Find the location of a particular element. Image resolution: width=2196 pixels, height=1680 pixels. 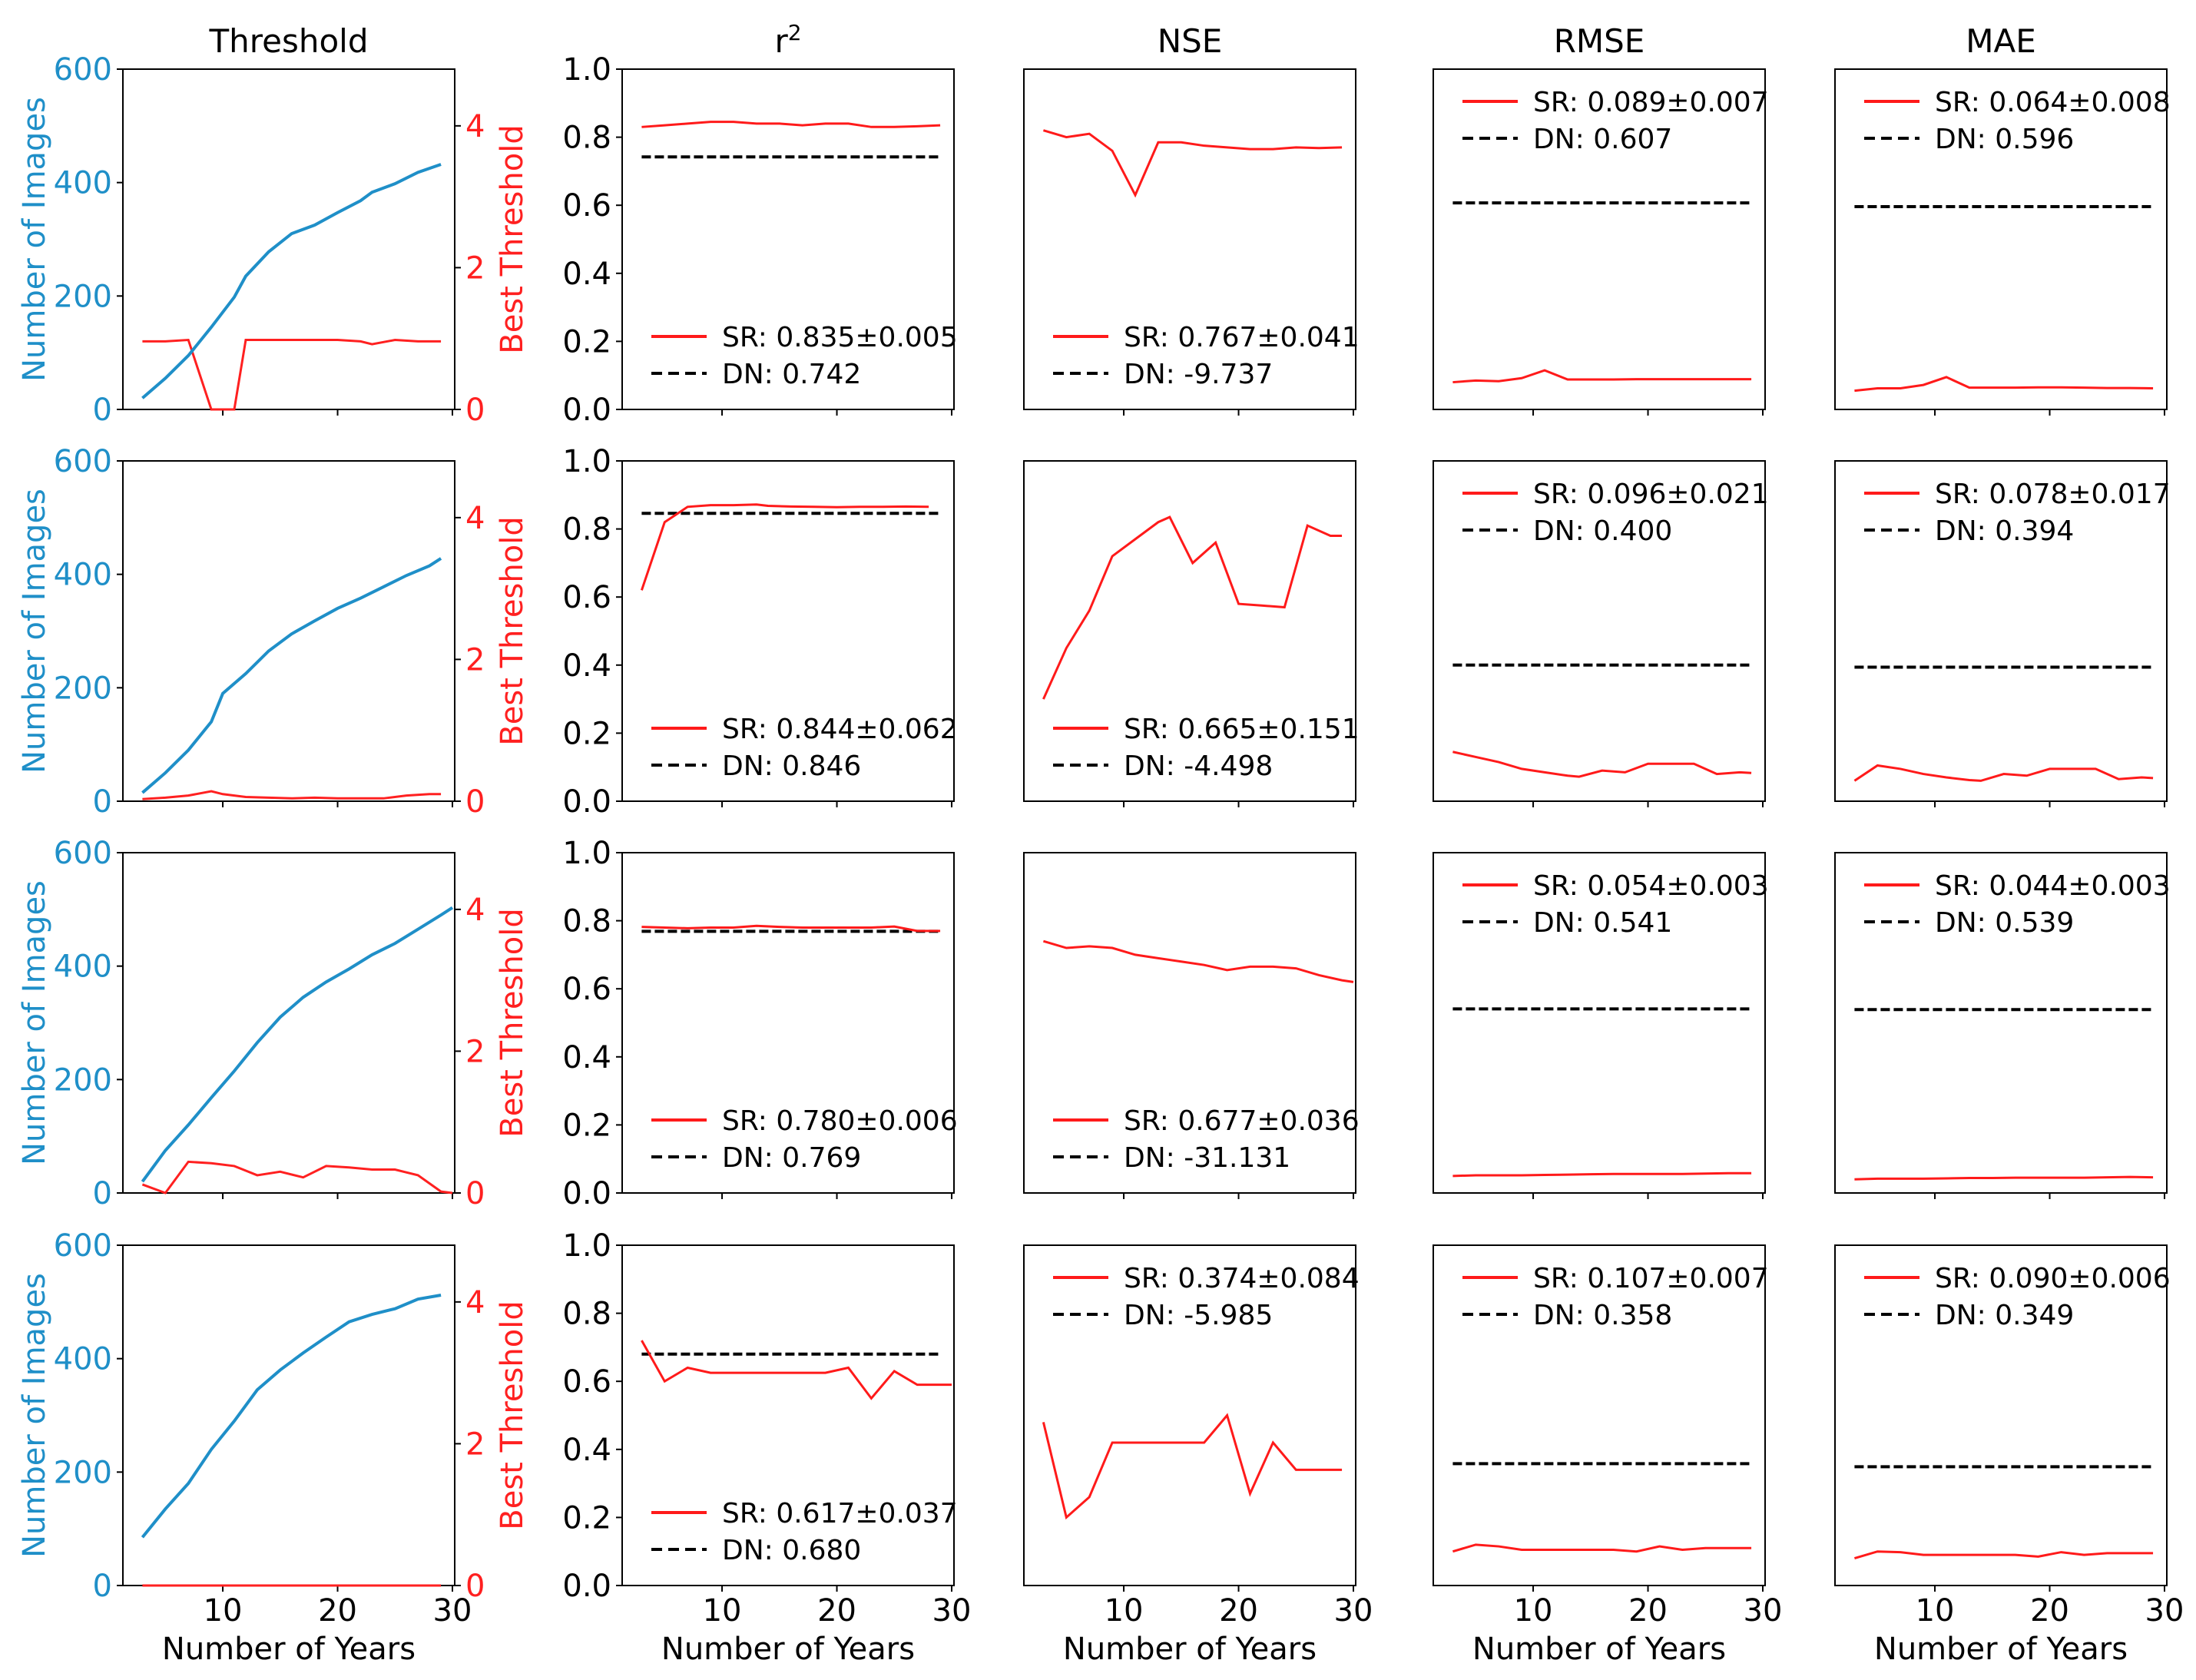

legend-sr-label: SR: 0.780±0.006 is located at coordinates (840, 1121).